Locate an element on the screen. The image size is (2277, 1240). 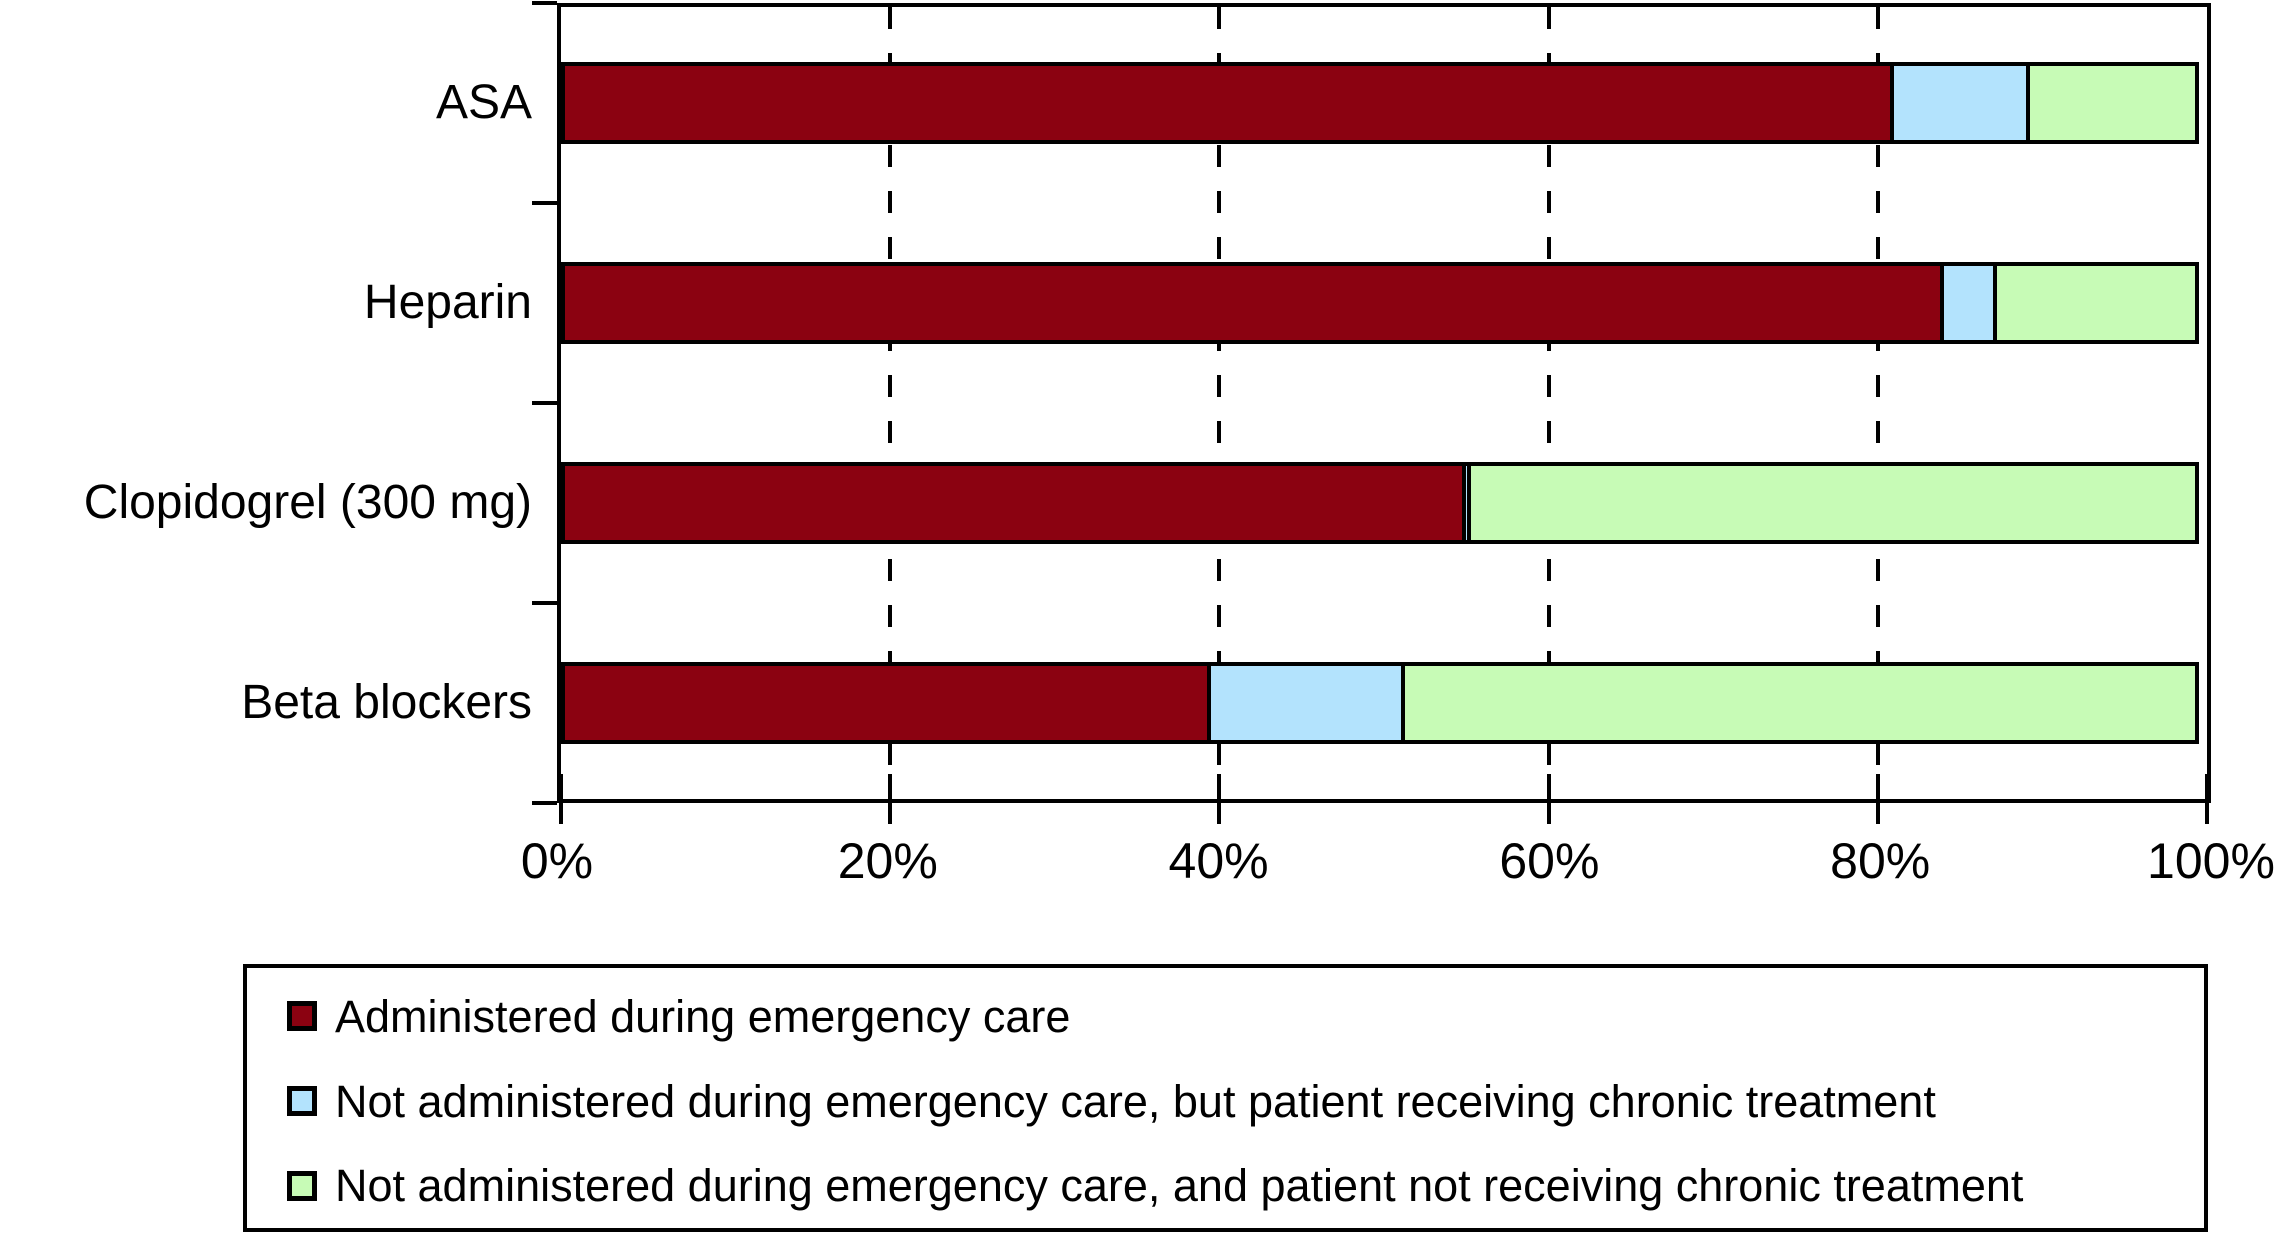
legend-row-0: Administered during emergency care is located at coordinates (1245, 1016).